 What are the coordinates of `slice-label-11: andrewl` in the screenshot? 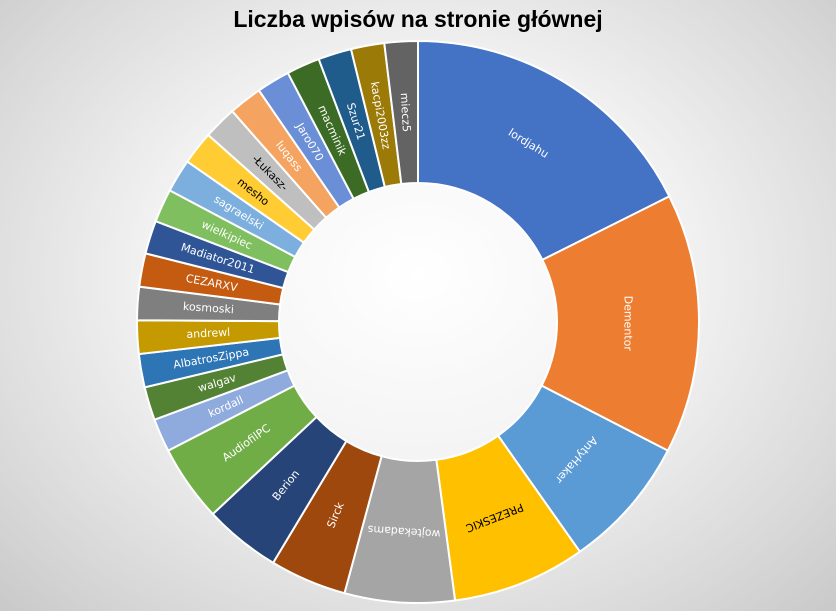 It's located at (208, 333).